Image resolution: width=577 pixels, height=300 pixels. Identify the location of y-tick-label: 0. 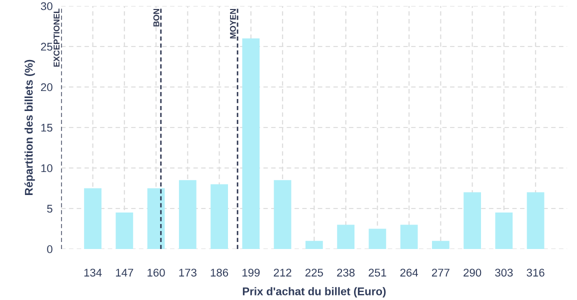
(49, 249).